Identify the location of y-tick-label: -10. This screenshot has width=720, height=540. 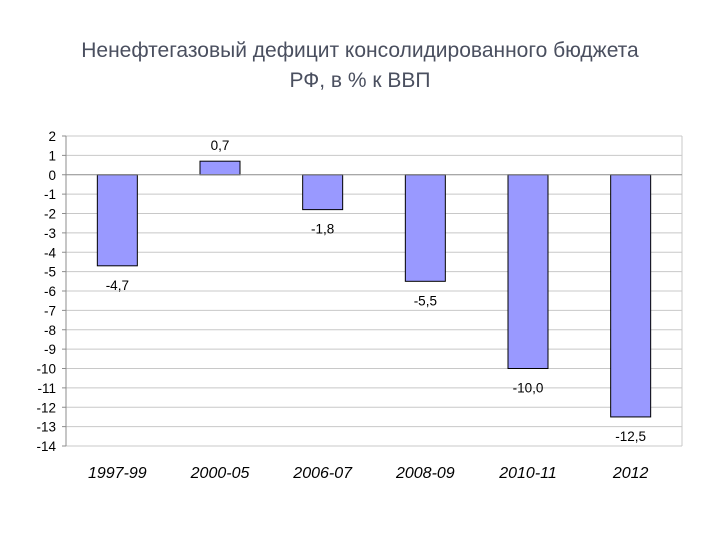
(46, 369).